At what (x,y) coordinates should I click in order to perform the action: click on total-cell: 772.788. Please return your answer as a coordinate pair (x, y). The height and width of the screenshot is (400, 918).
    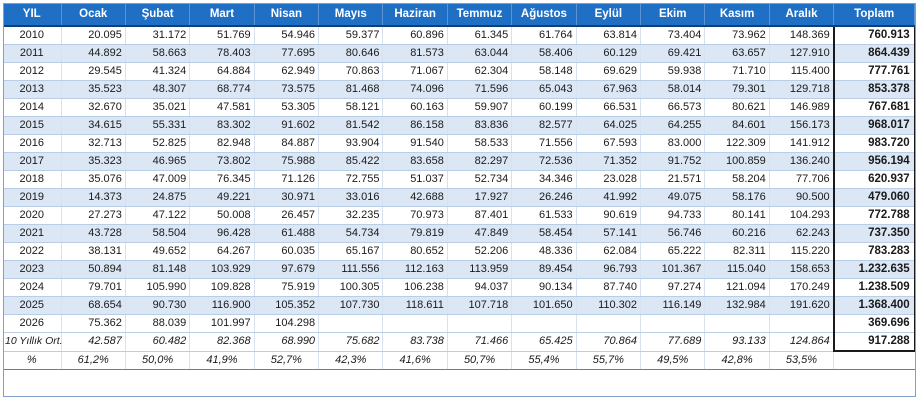
    Looking at the image, I should click on (874, 215).